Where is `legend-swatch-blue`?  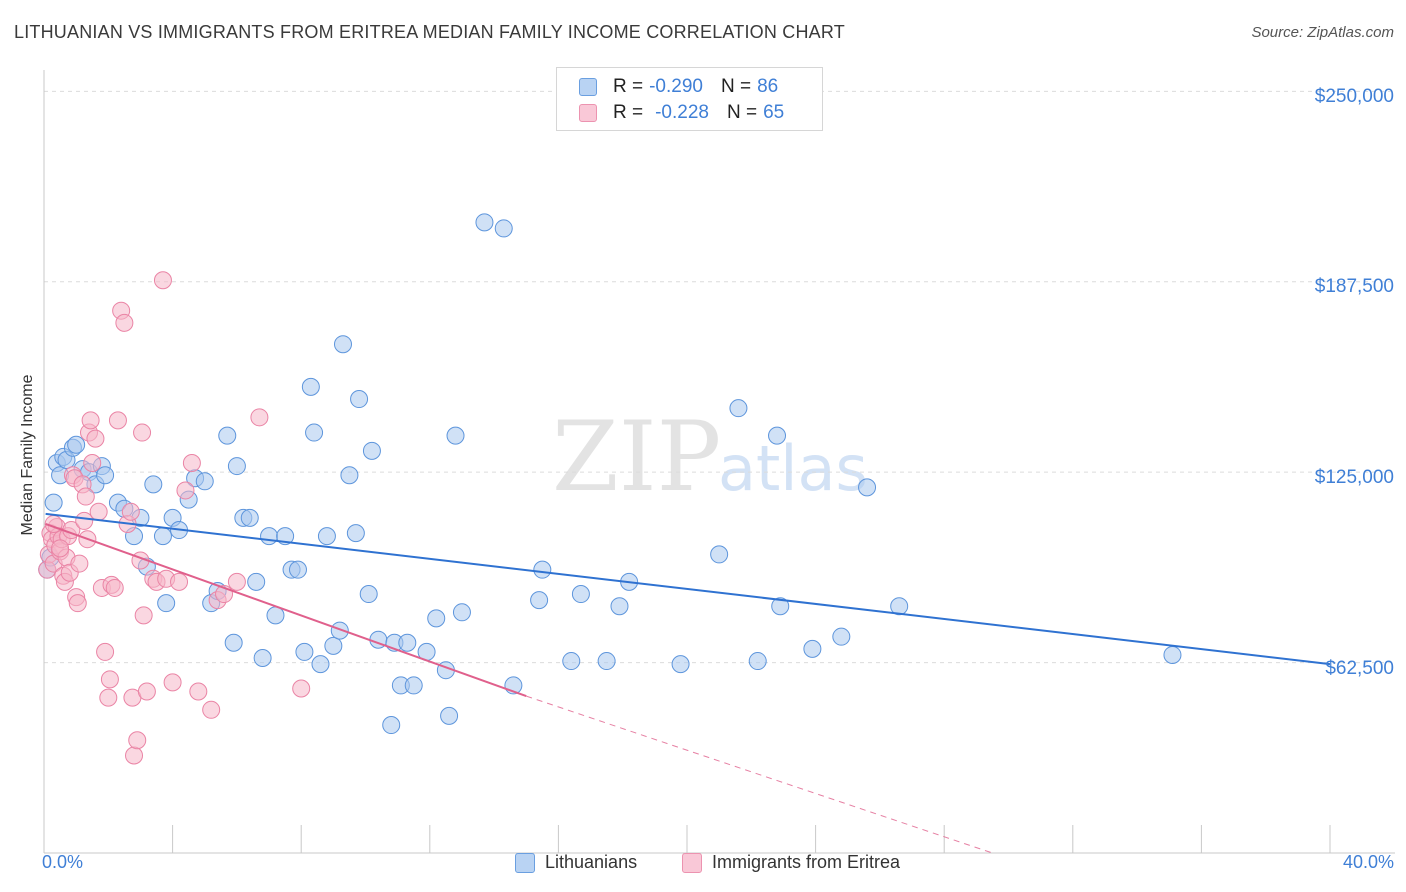 legend-swatch-blue is located at coordinates (588, 87).